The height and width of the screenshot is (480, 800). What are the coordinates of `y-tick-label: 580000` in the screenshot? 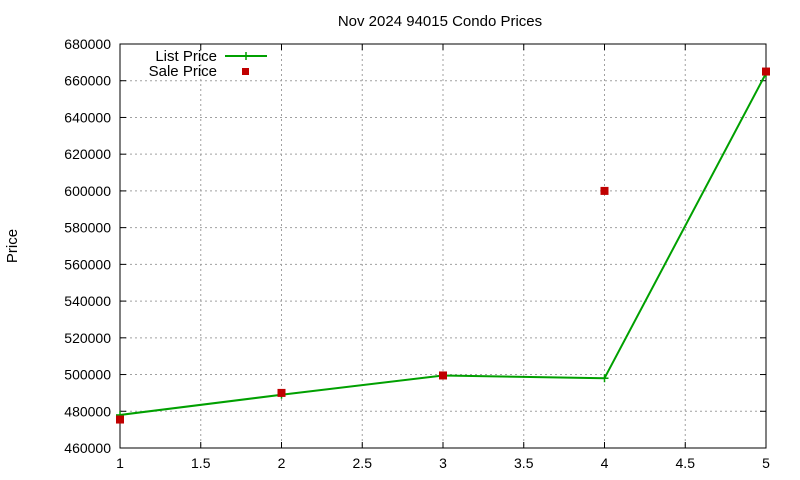 It's located at (87, 228).